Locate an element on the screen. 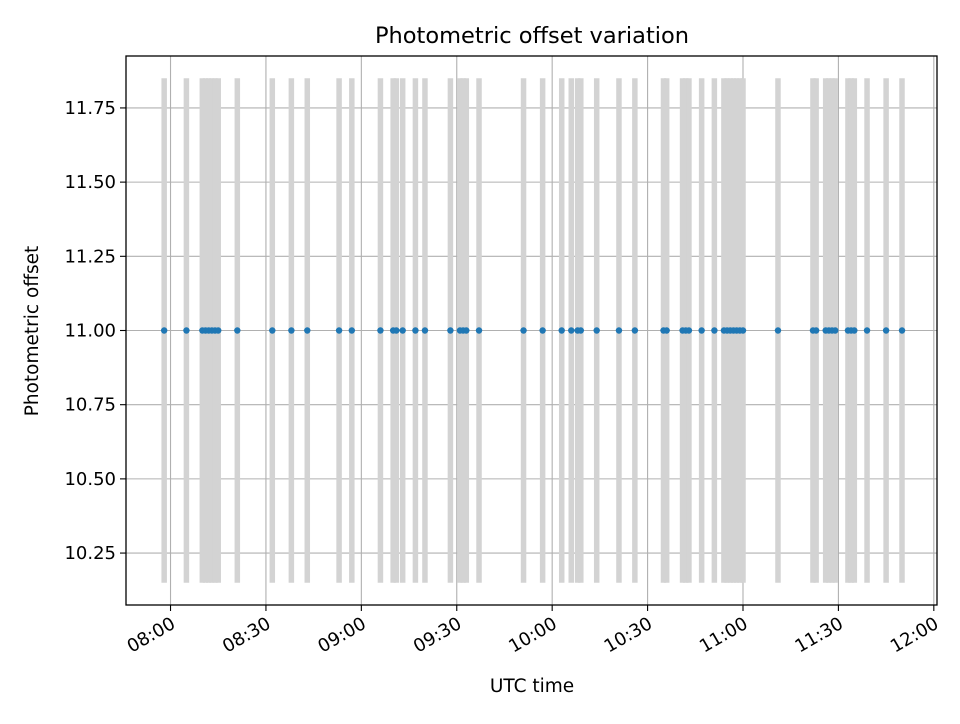 The width and height of the screenshot is (960, 724). y-axis-ticks: 10.25 10.50 10.75 11.00 11.25 11.50 11.75 is located at coordinates (95, 331).